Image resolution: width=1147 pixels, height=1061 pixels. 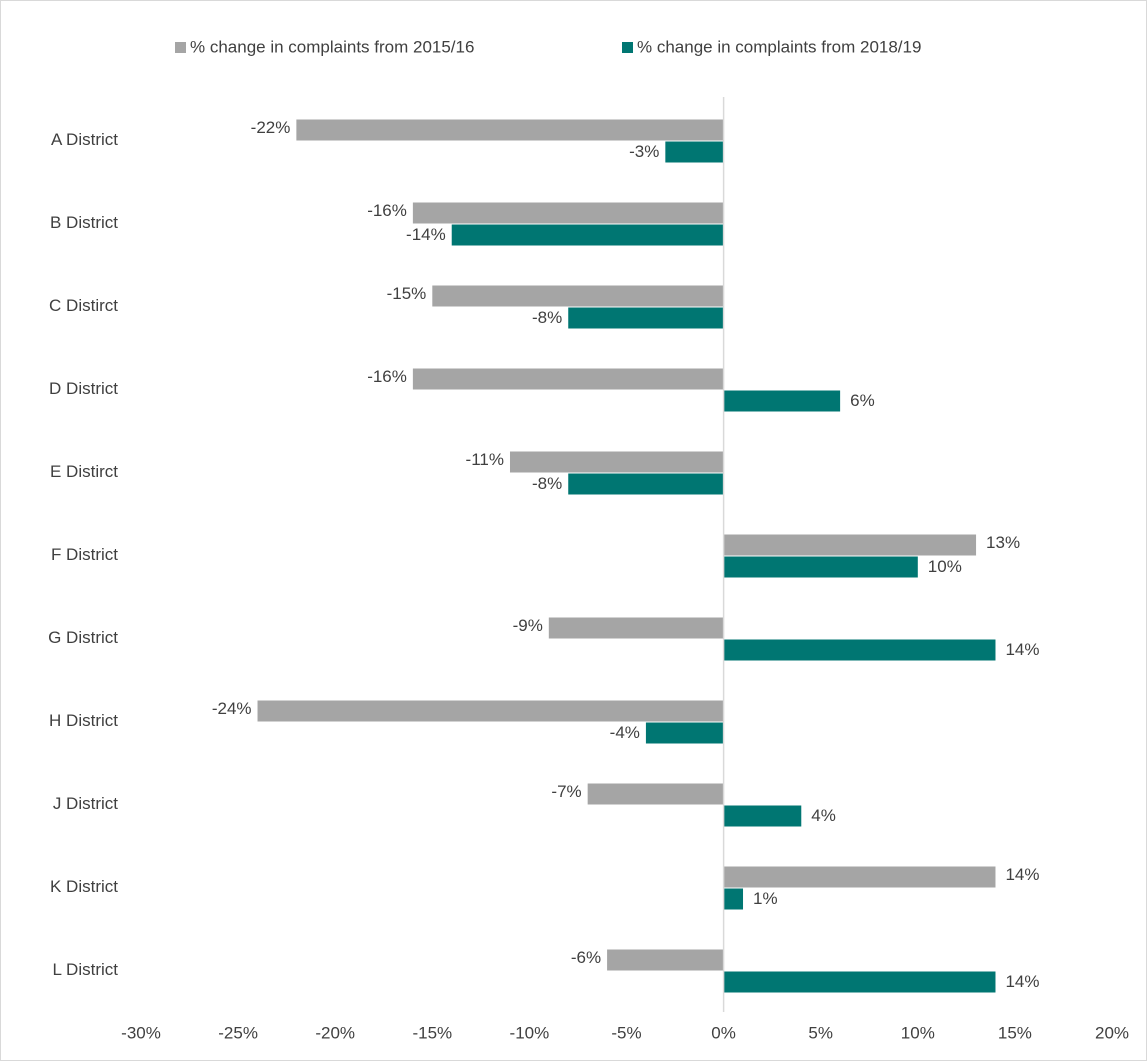 What do you see at coordinates (1003, 542) in the screenshot?
I see `data-label: 13%` at bounding box center [1003, 542].